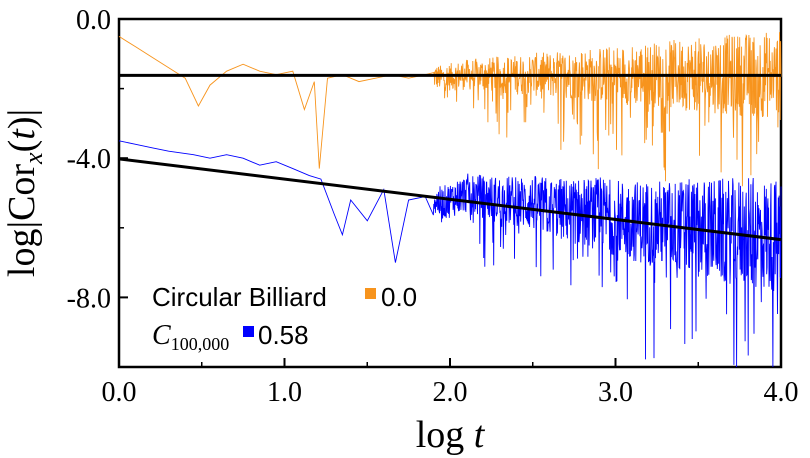 The width and height of the screenshot is (810, 458). Describe the element at coordinates (190, 337) in the screenshot. I see `legend-label-c: C100,000` at that location.